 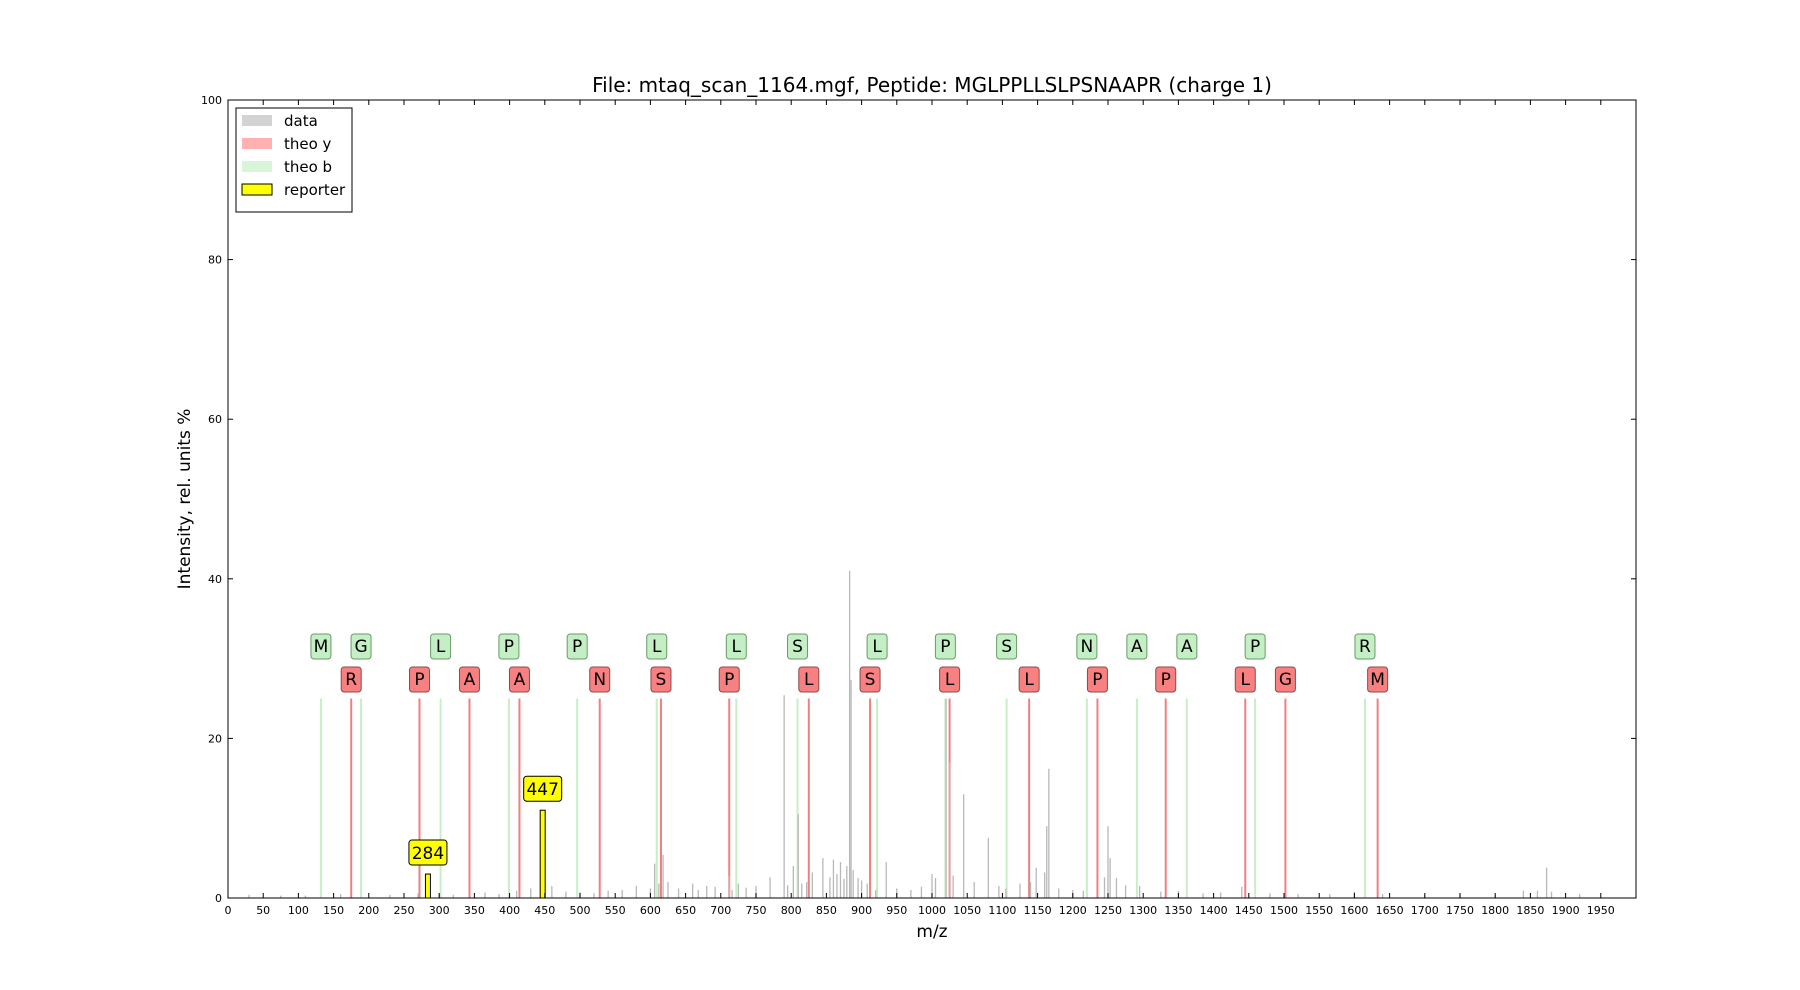 I want to click on x-tick-label: 1000, so click(x=932, y=910).